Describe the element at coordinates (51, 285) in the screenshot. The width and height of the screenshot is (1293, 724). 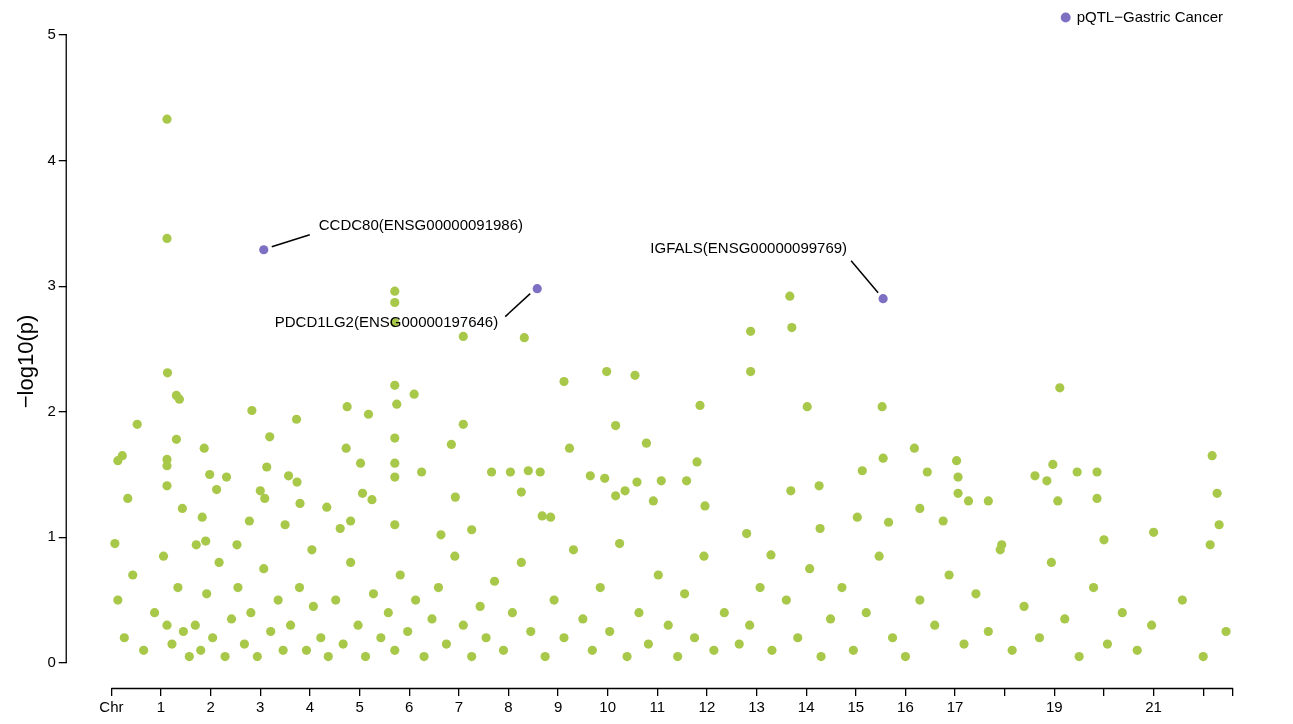
I see `y-tick-label: 3` at that location.